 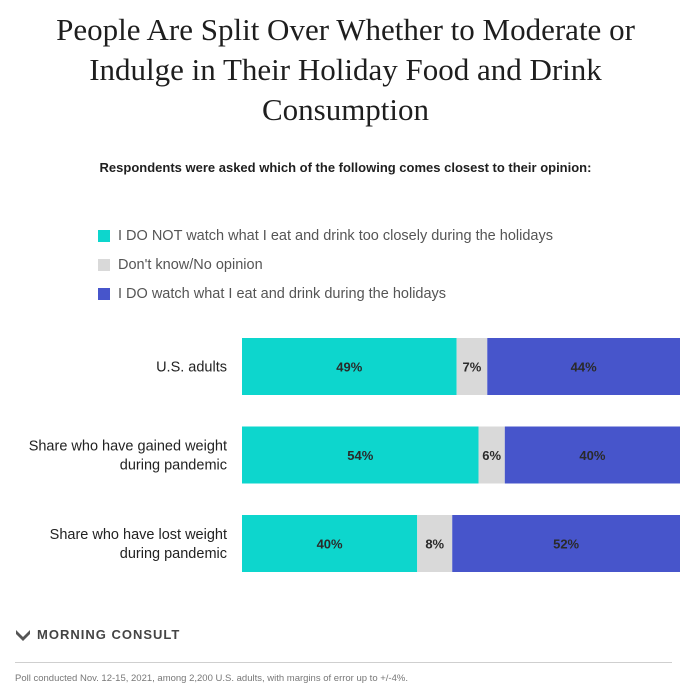 I want to click on value-label-us-adults-dont-know: 7%, so click(x=472, y=367).